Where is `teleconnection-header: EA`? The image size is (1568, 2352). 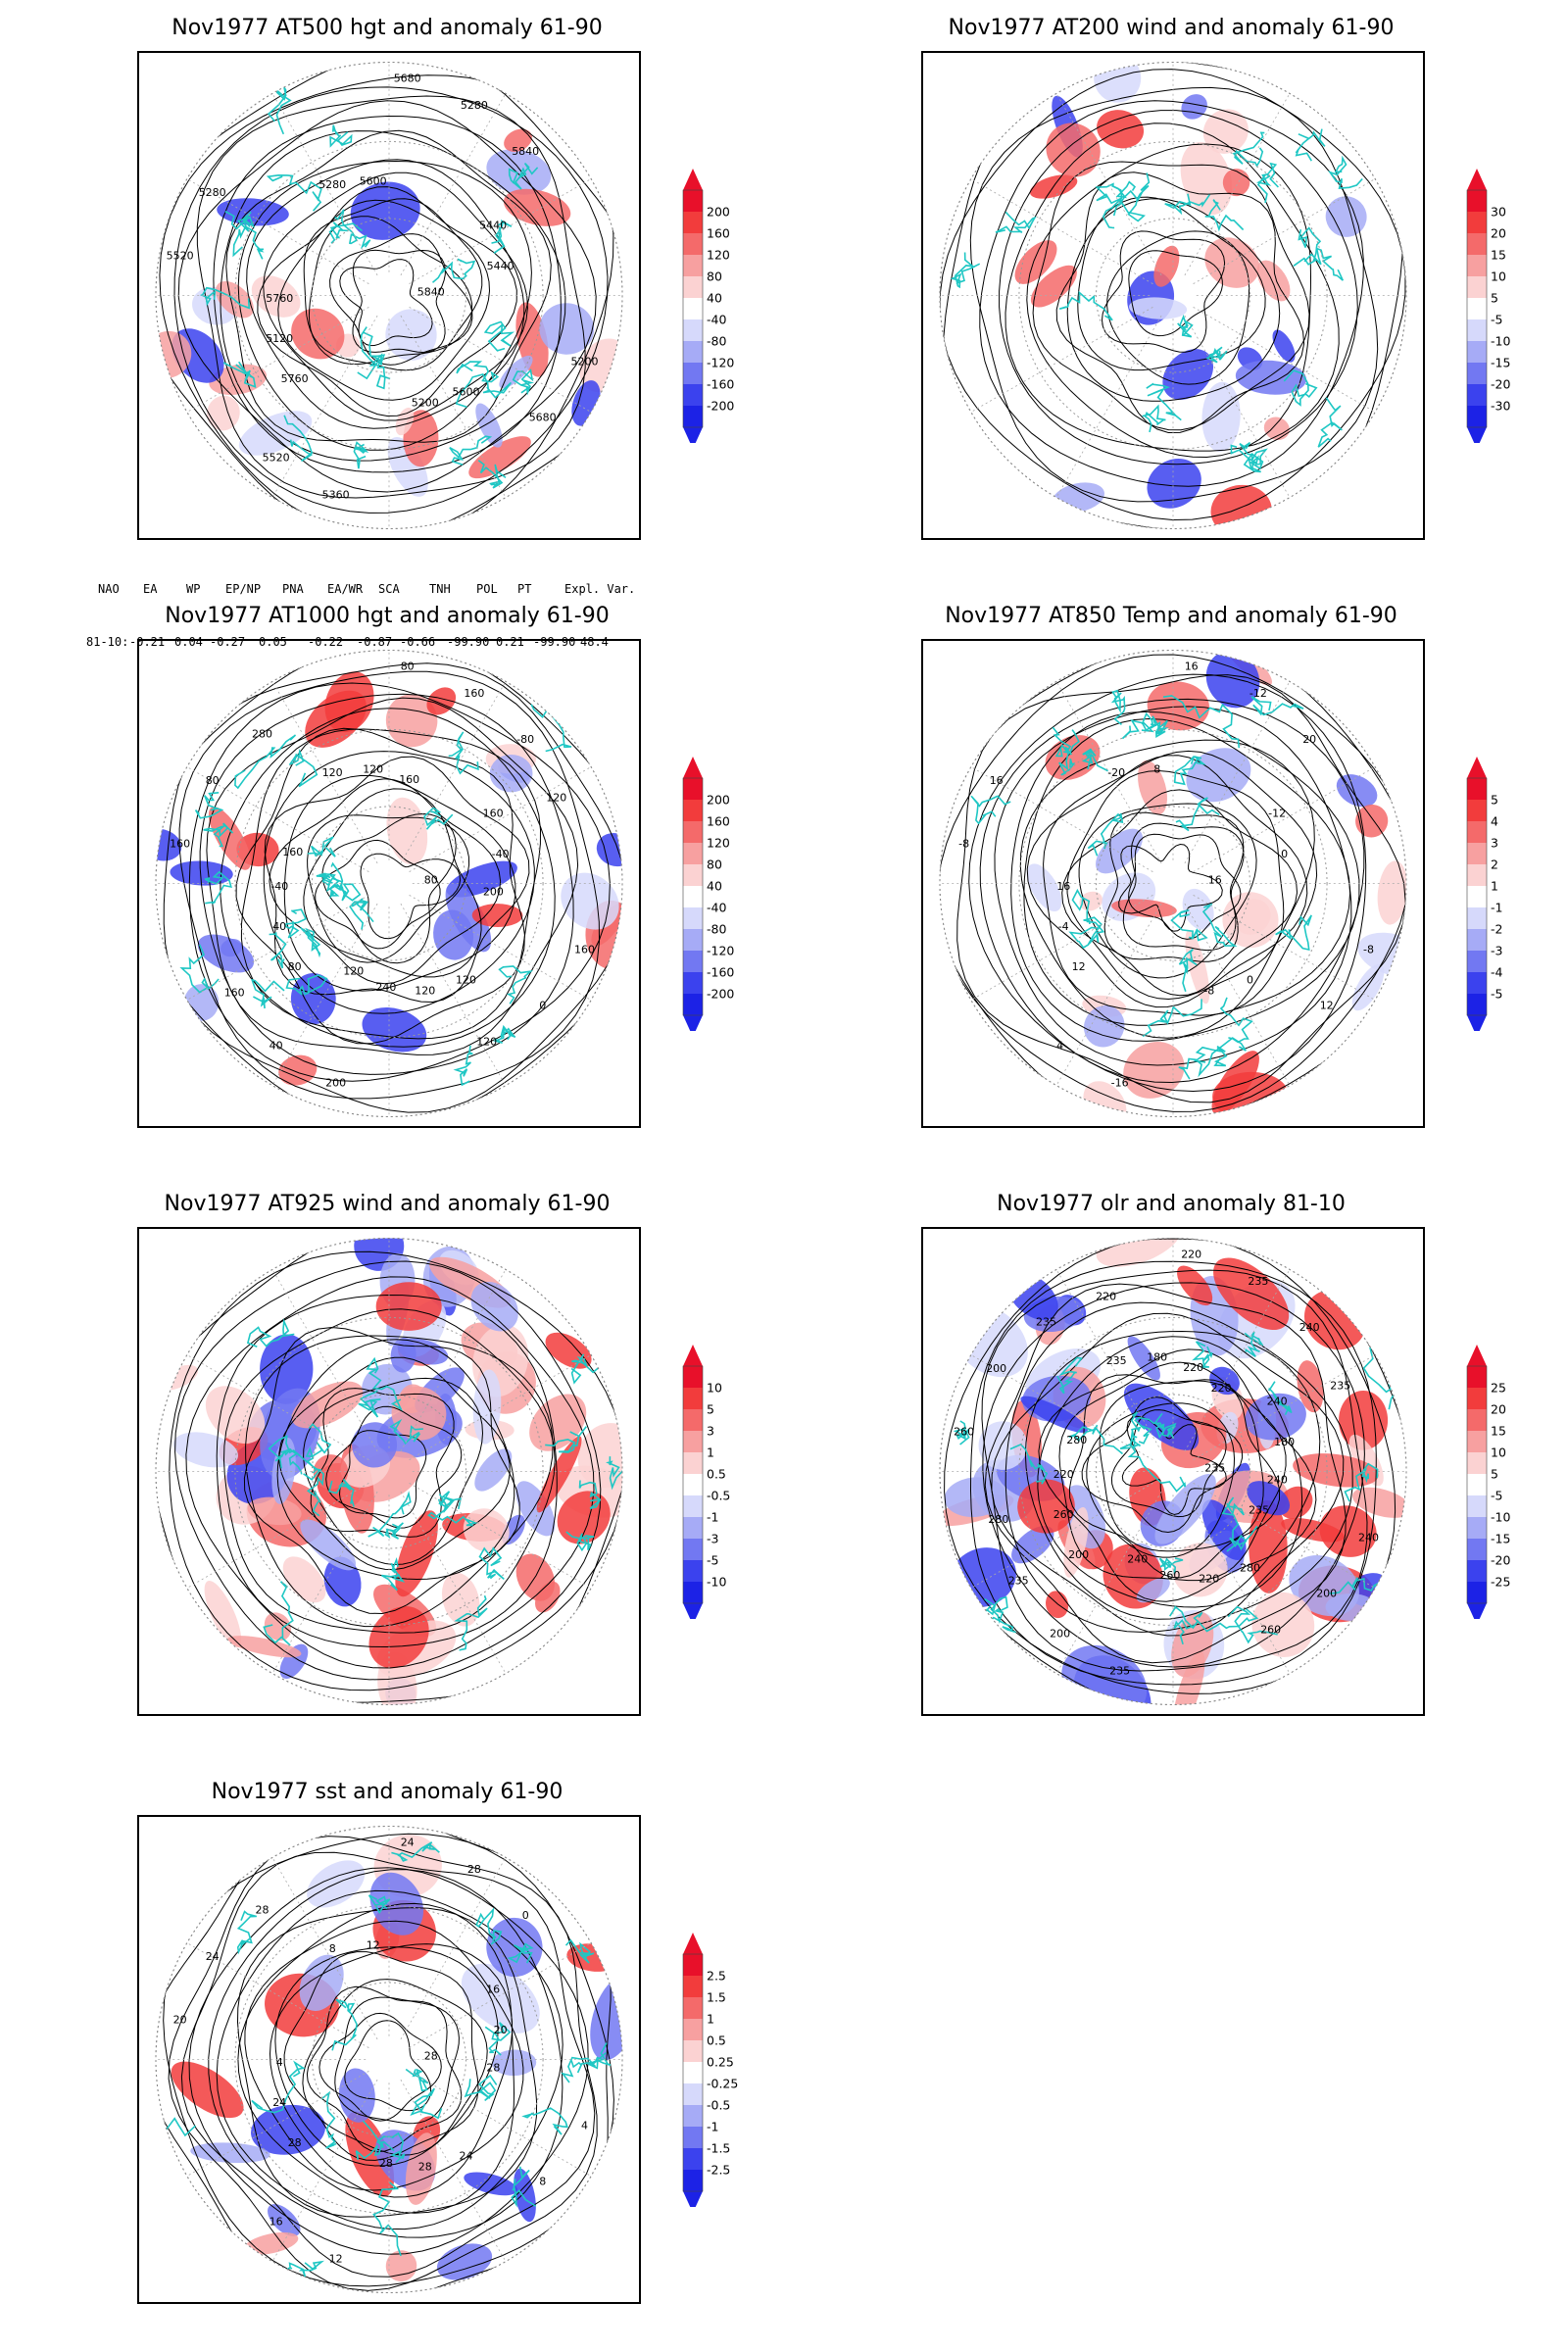 teleconnection-header: EA is located at coordinates (150, 589).